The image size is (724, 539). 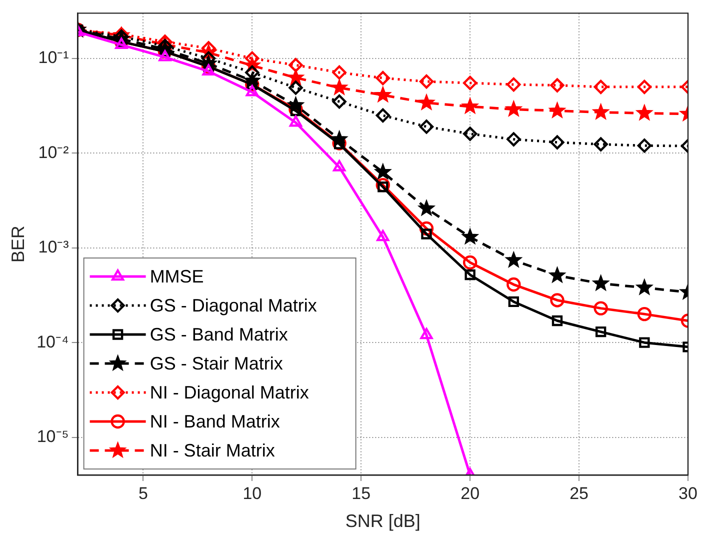 I want to click on x-tick-label: 20, so click(x=470, y=493).